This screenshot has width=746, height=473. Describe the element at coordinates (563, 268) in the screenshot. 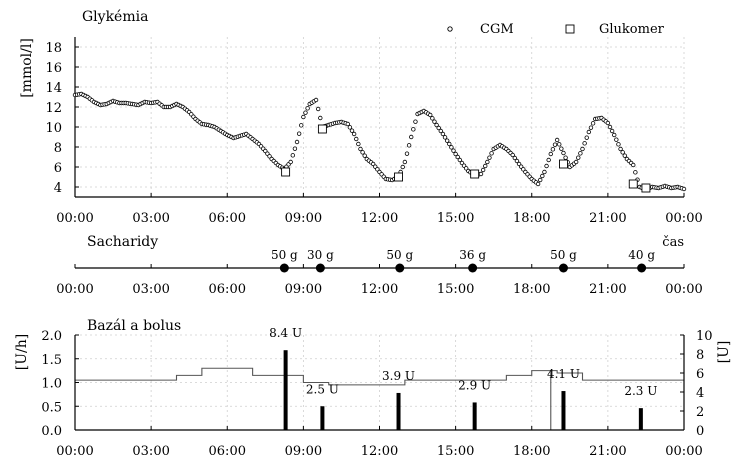

I see `carbs-event-marker` at that location.